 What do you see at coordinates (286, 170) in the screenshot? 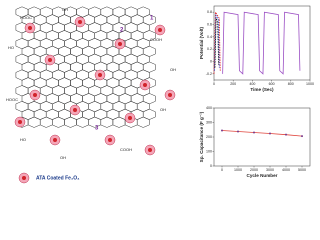
I see `x-tick-label: 4000` at bounding box center [286, 170].